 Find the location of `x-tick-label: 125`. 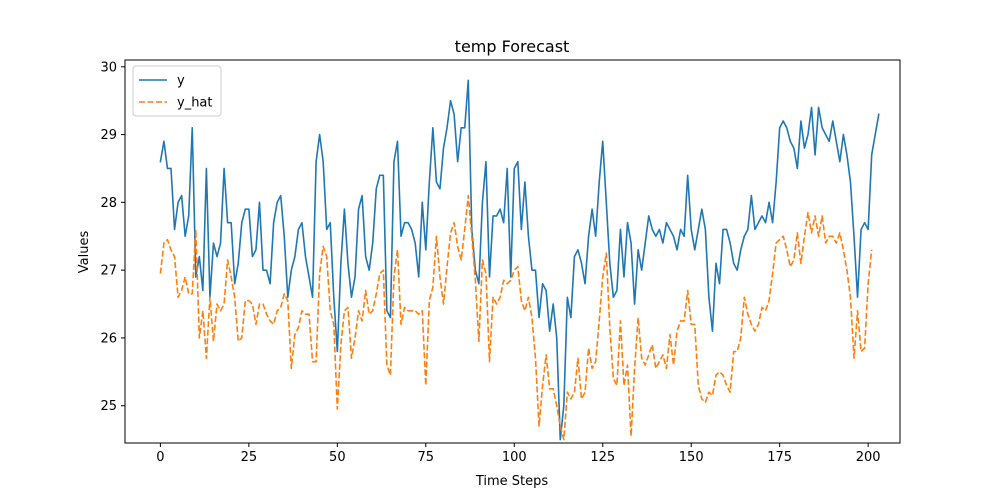

x-tick-label: 125 is located at coordinates (602, 457).